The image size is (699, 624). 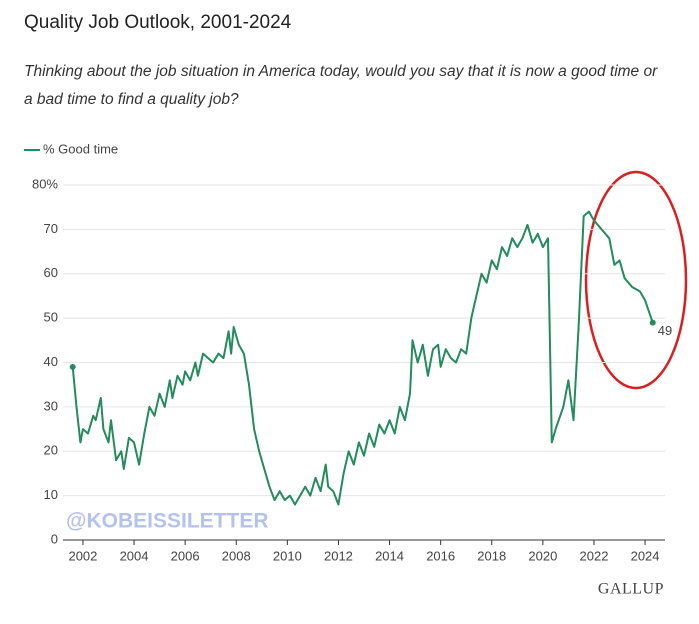 I want to click on x-tick-label: 2006, so click(x=185, y=555).